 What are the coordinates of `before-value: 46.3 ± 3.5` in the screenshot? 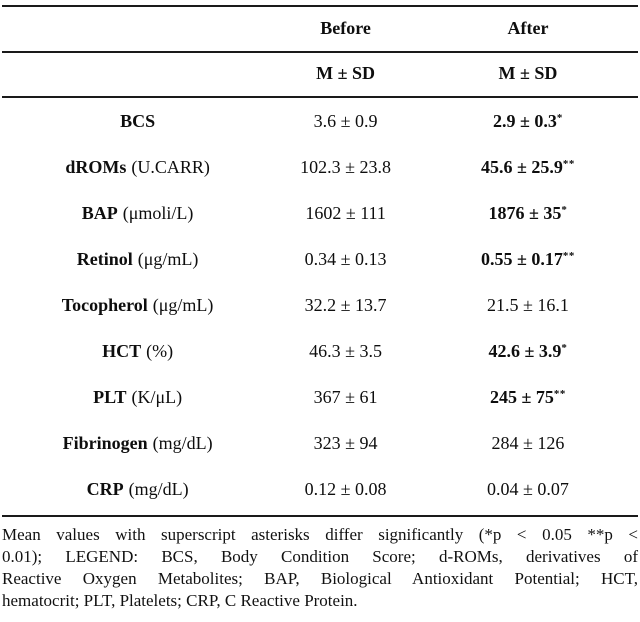 It's located at (346, 351).